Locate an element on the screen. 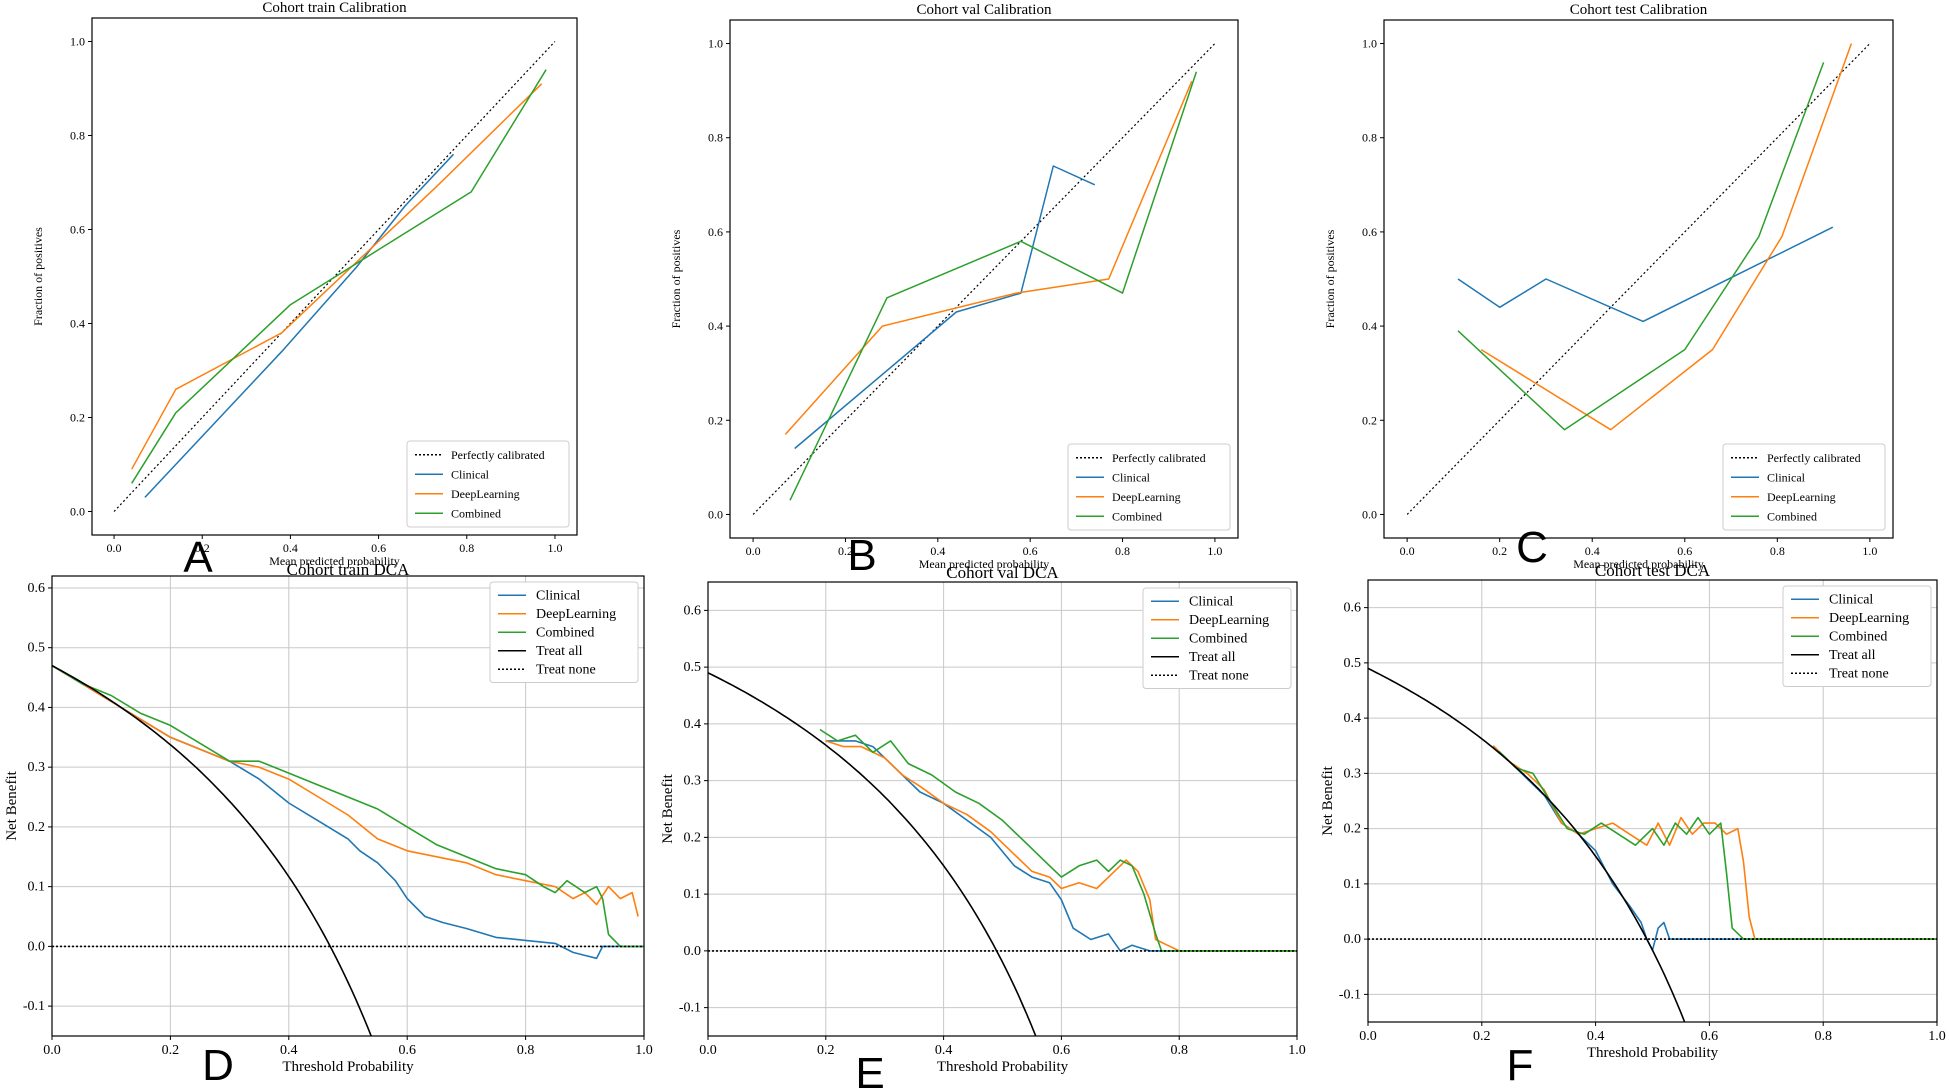 This screenshot has height=1090, width=1949. chart-title: Cohort val DCA is located at coordinates (1002, 572).